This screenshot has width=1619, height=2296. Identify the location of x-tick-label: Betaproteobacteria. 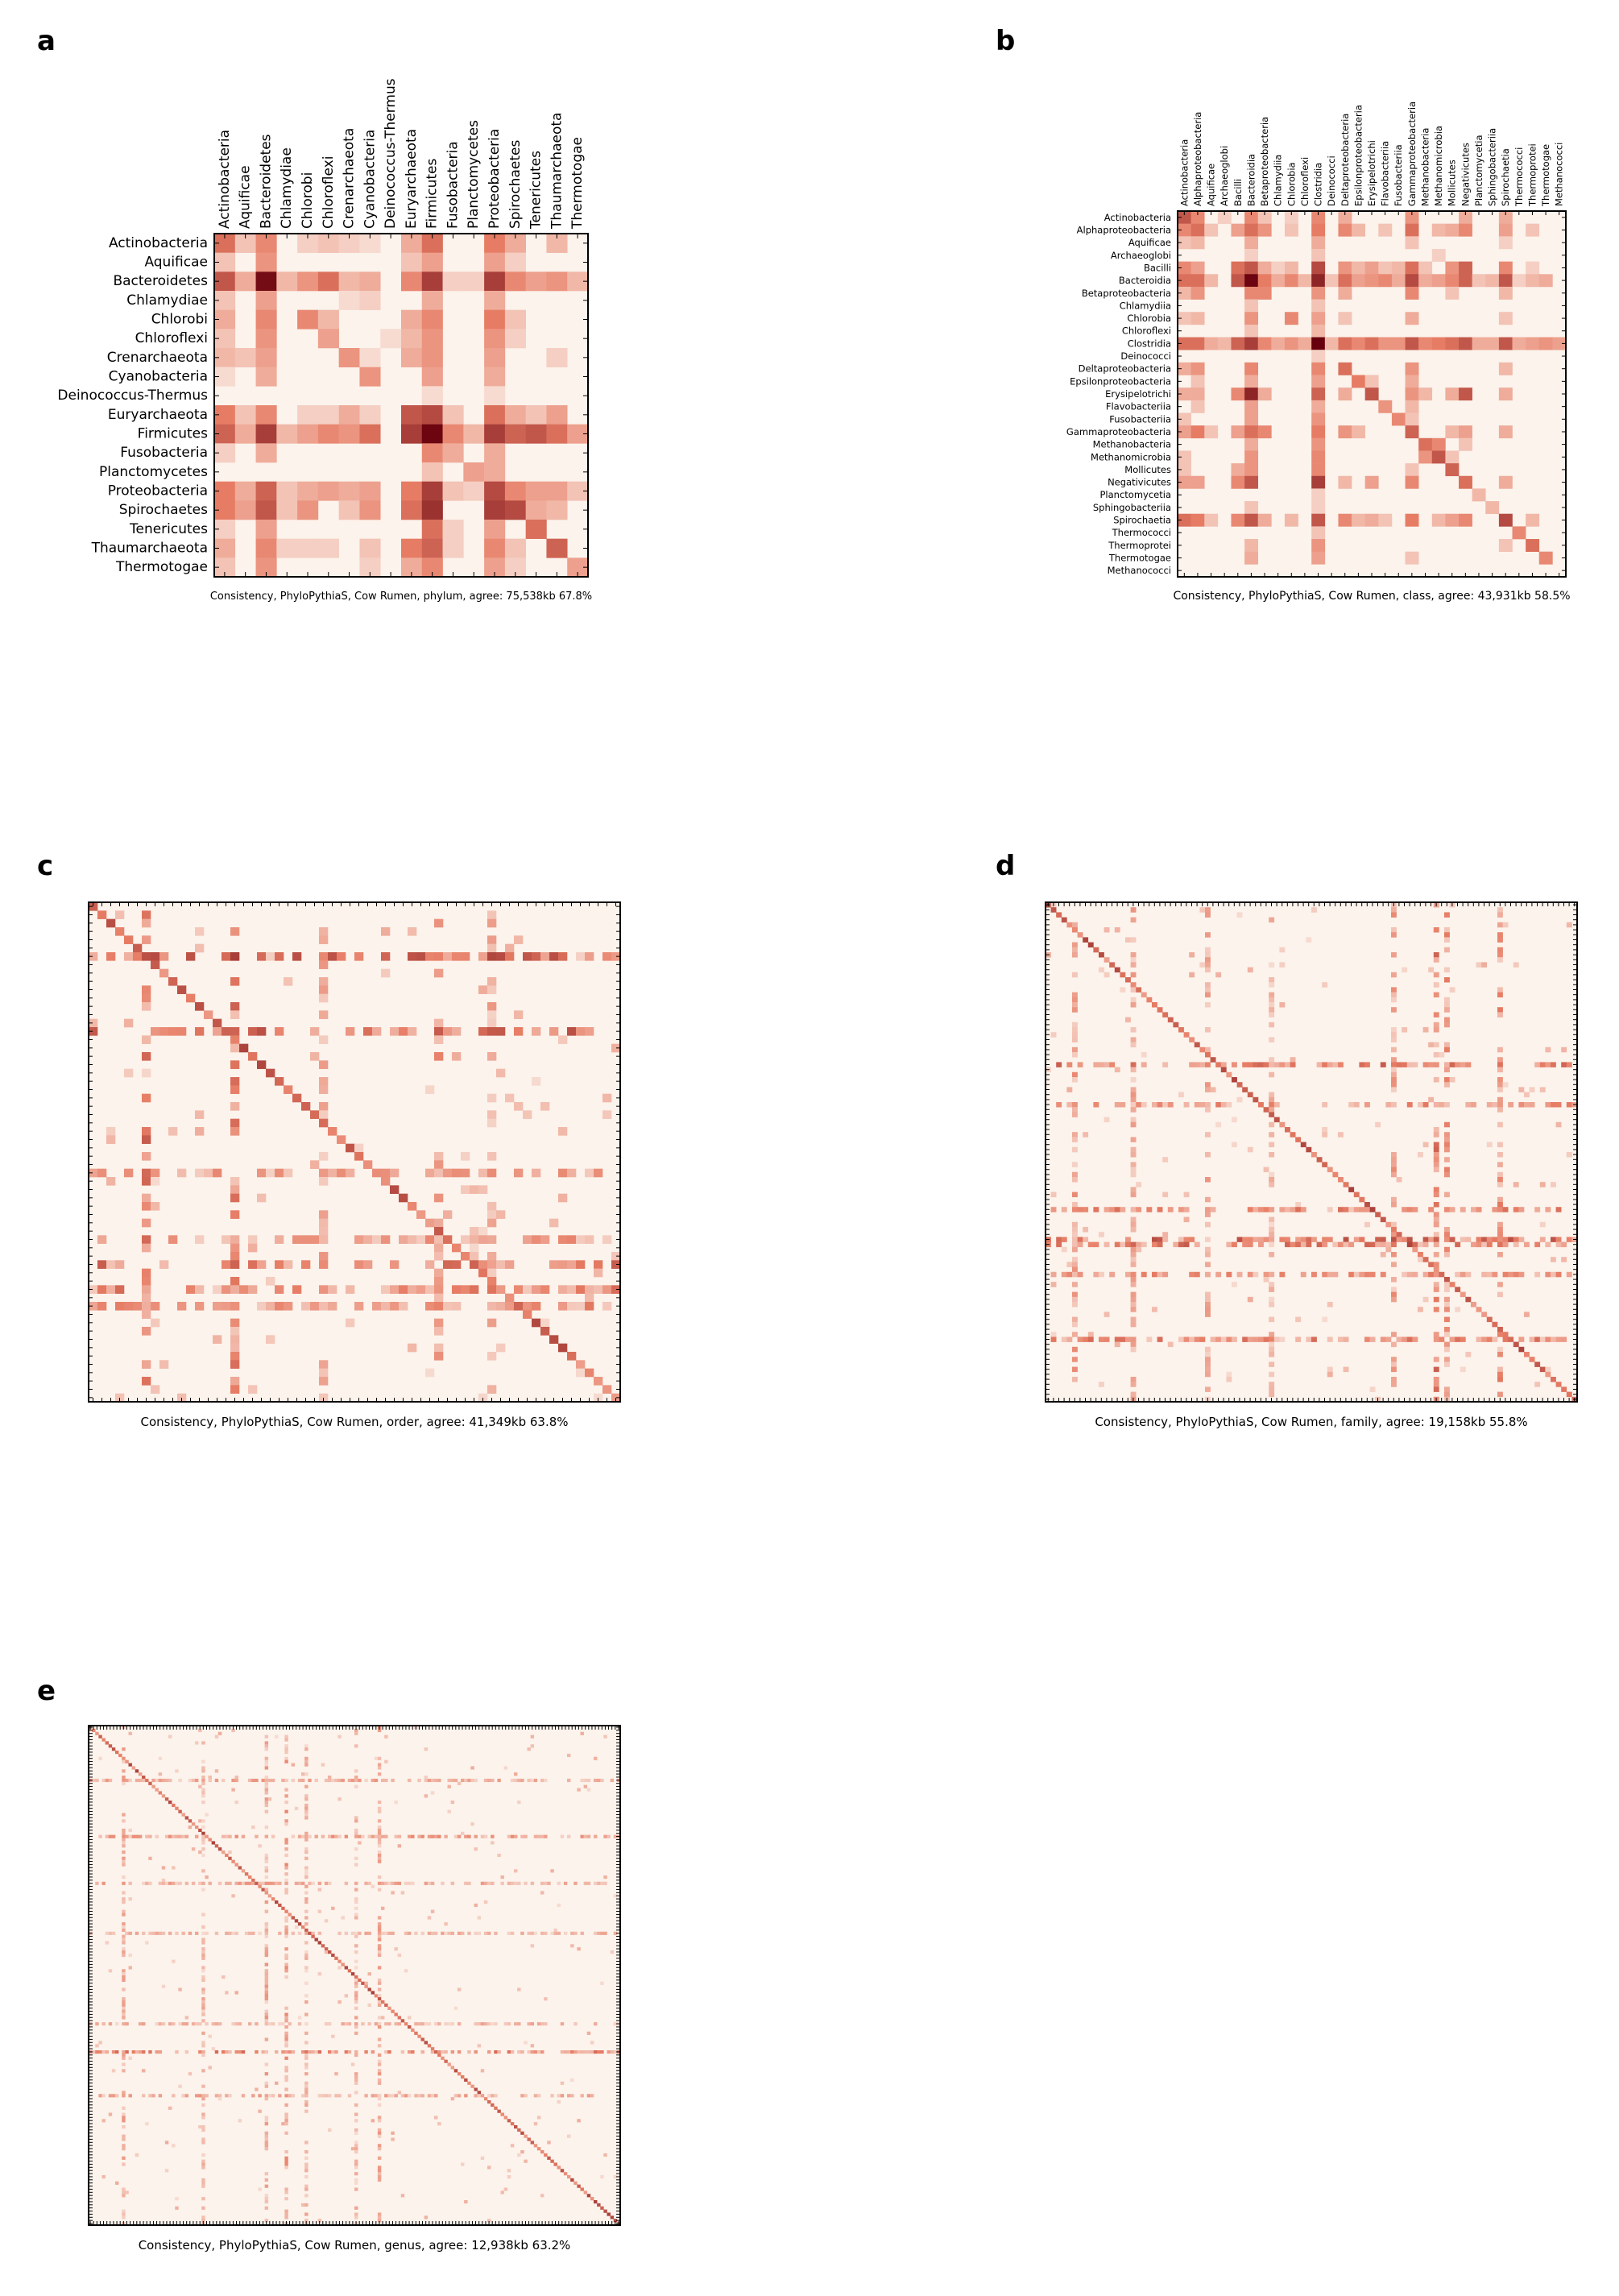
(1264, 161).